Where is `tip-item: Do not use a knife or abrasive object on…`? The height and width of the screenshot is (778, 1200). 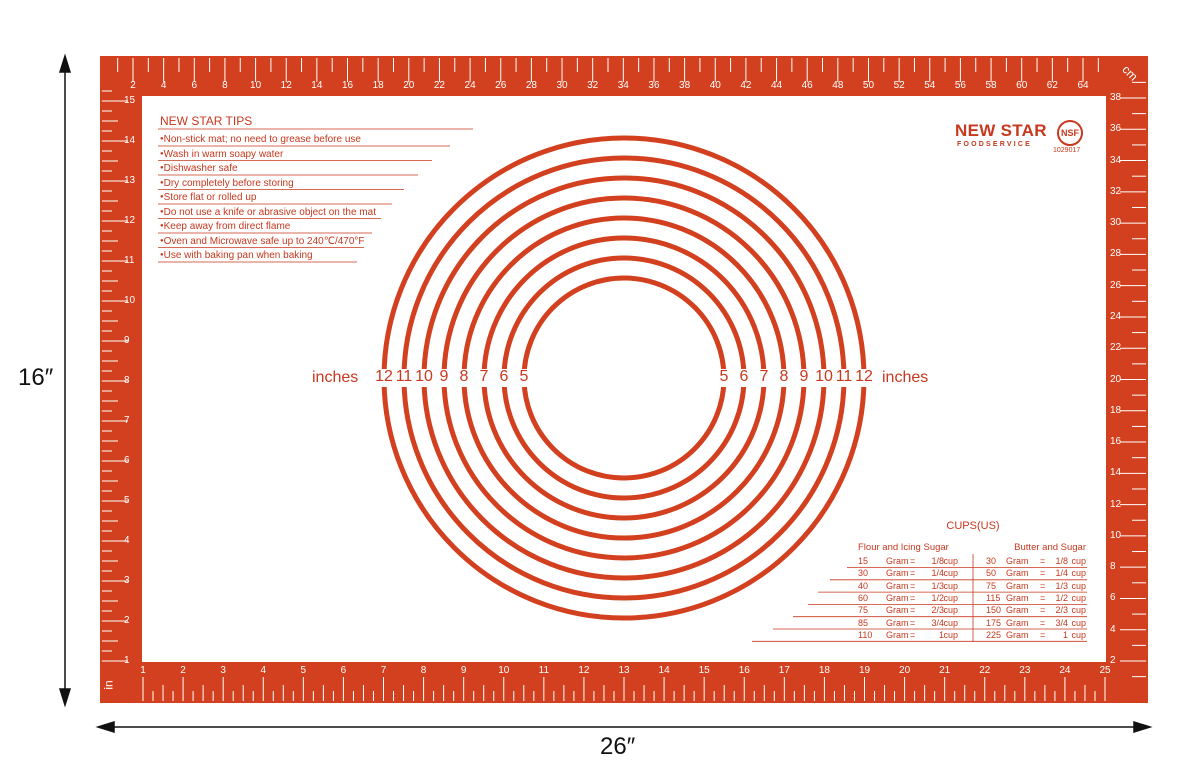 tip-item: Do not use a knife or abrasive object on… is located at coordinates (268, 212).